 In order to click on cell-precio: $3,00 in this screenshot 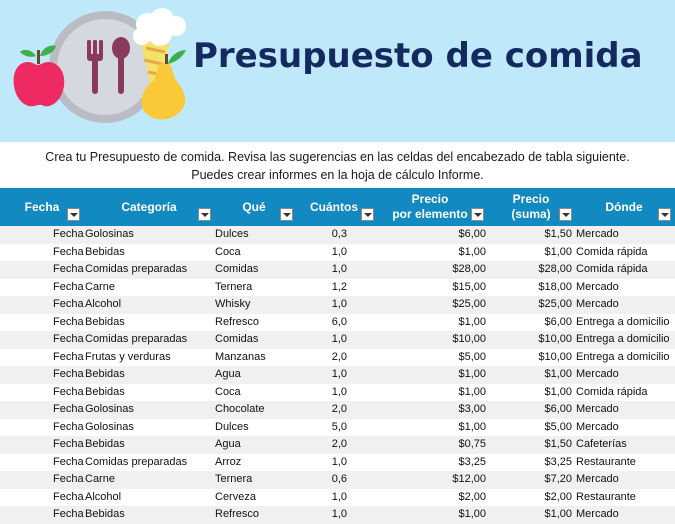, I will do `click(472, 409)`.